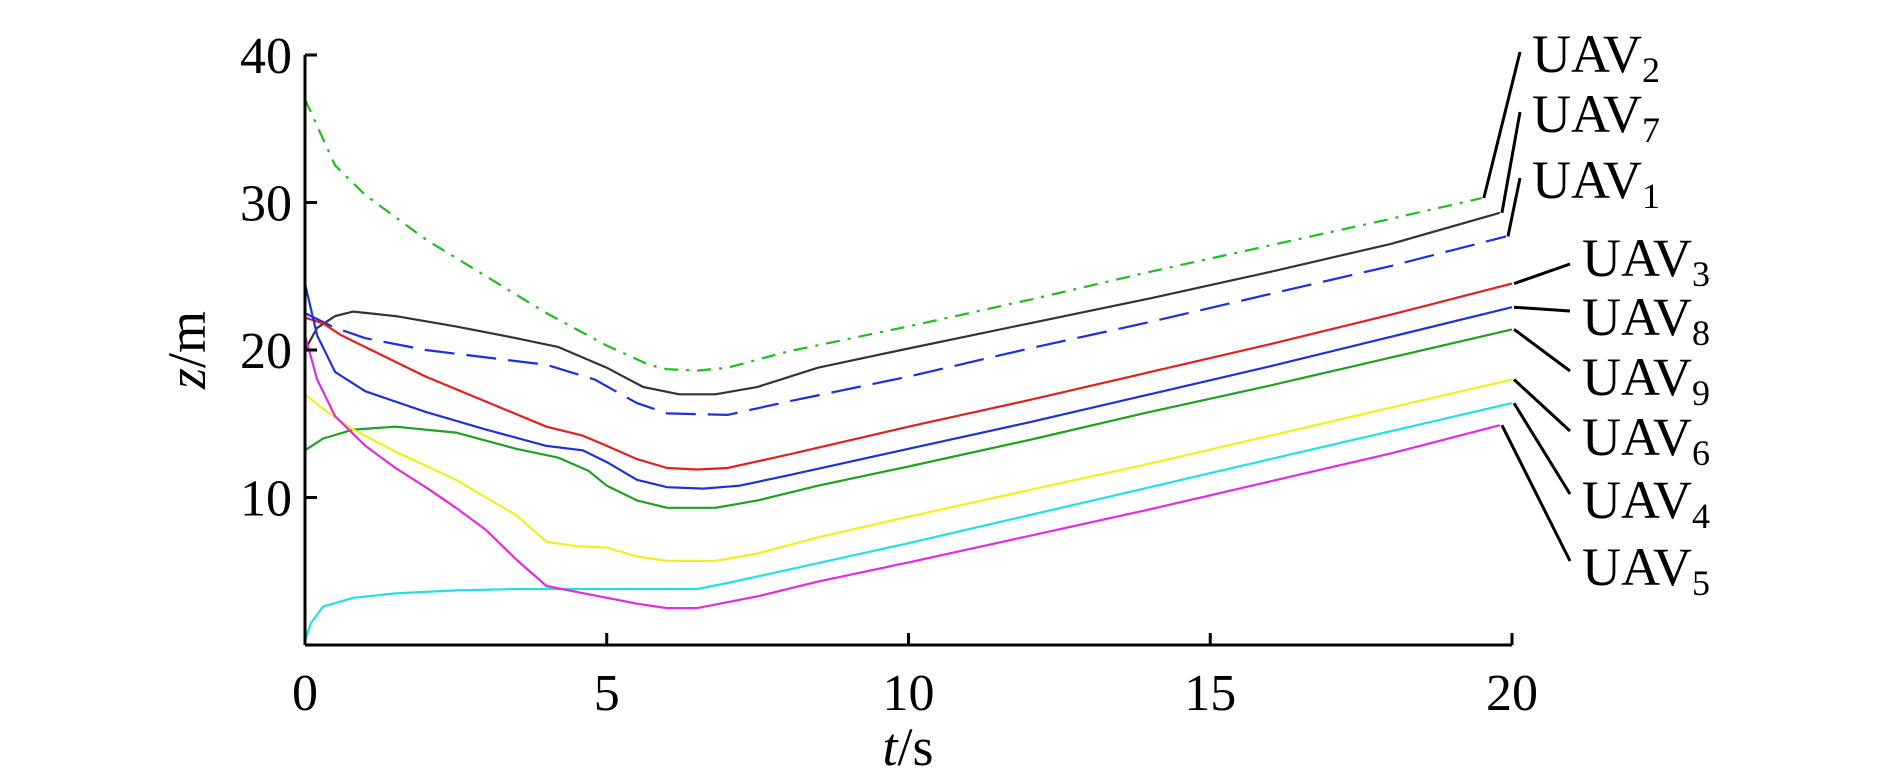 The image size is (1890, 780). I want to click on legend-label-uav-6: UAV6, so click(1646, 440).